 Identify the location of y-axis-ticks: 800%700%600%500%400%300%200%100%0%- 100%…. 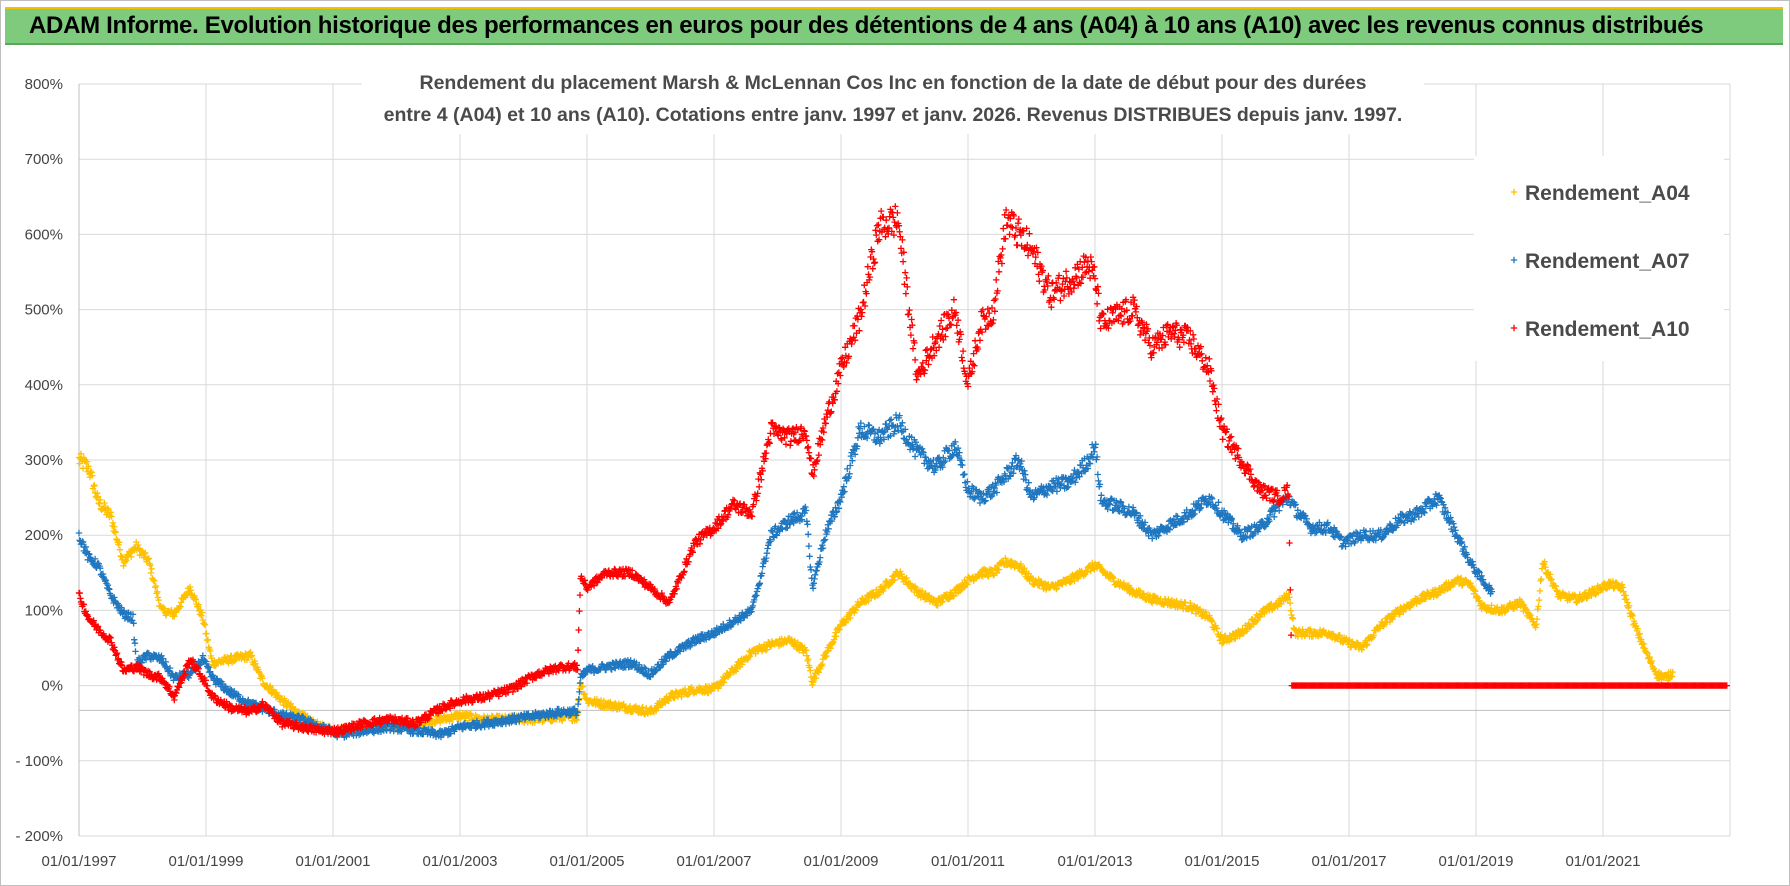
(39, 460).